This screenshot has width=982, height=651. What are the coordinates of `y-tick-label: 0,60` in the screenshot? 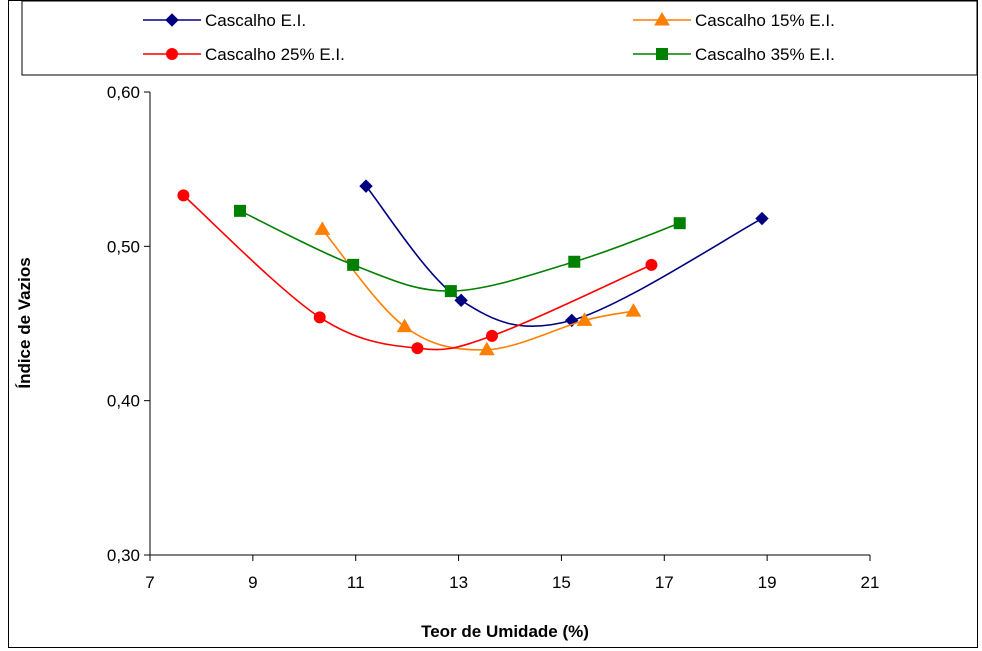 It's located at (123, 92).